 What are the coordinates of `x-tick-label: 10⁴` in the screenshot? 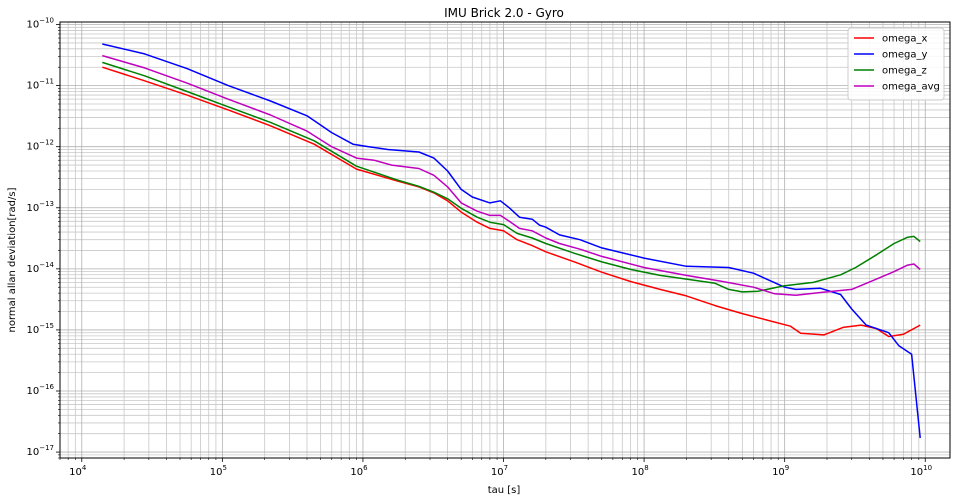 It's located at (78, 471).